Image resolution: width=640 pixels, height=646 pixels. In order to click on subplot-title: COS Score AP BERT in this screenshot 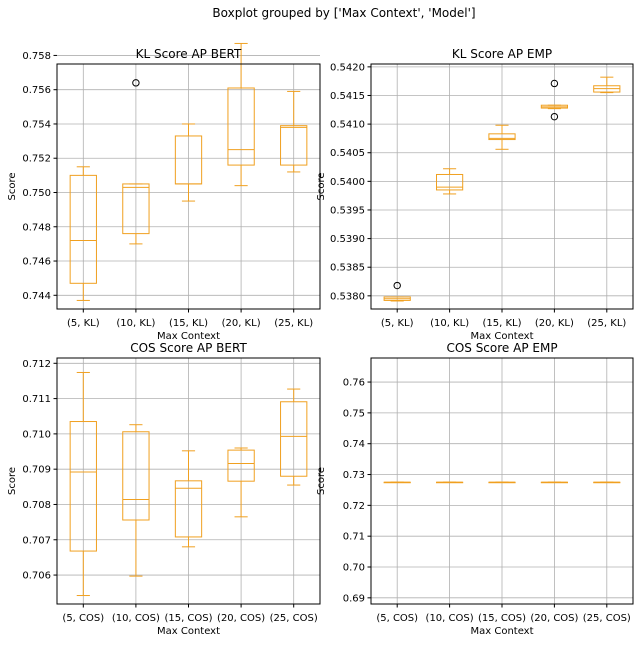, I will do `click(188, 348)`.